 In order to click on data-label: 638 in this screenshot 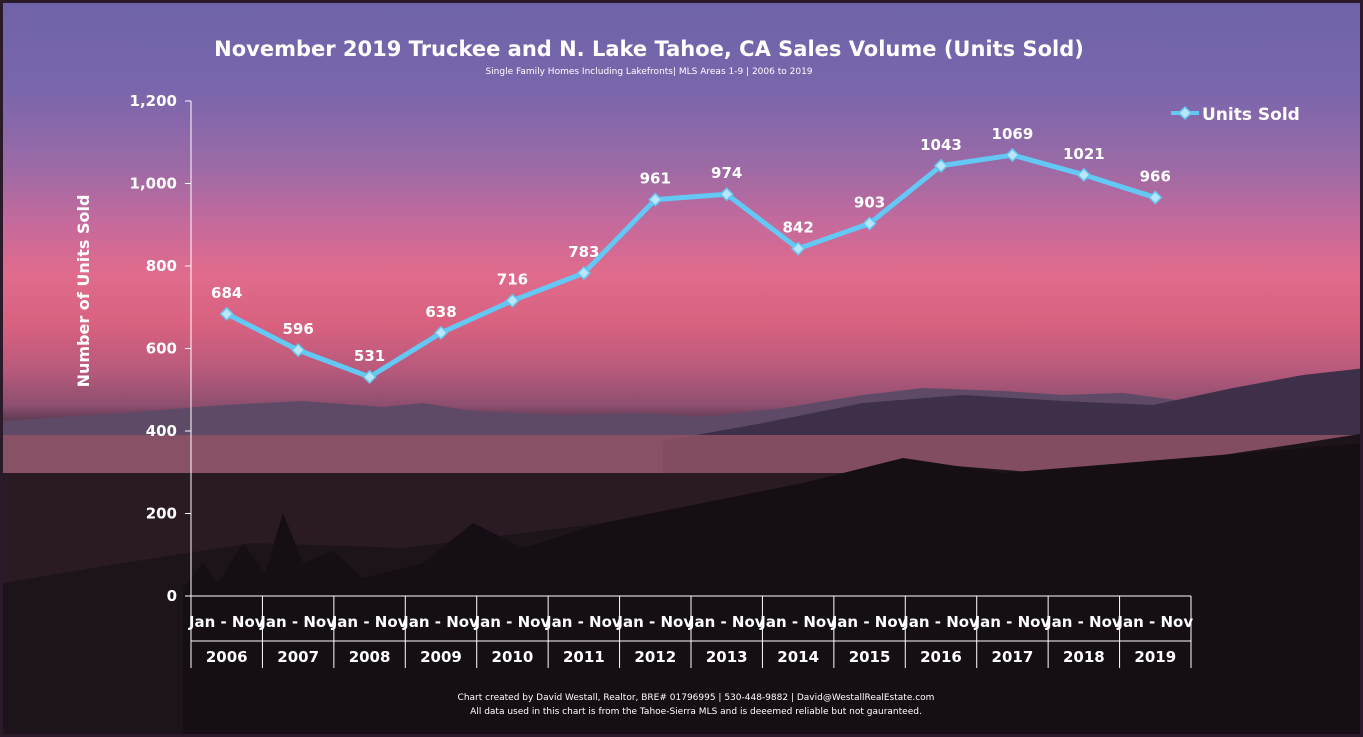, I will do `click(440, 312)`.